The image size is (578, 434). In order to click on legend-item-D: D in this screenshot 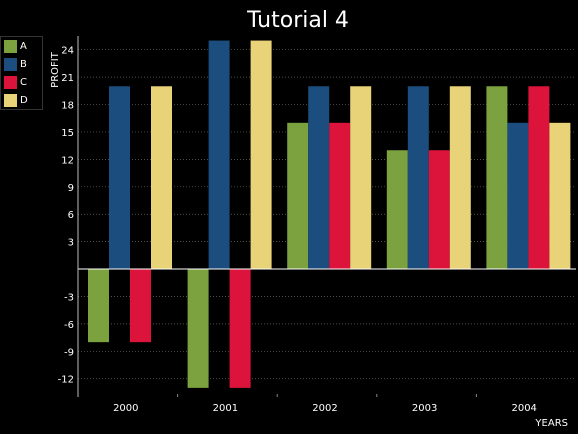, I will do `click(21, 100)`.